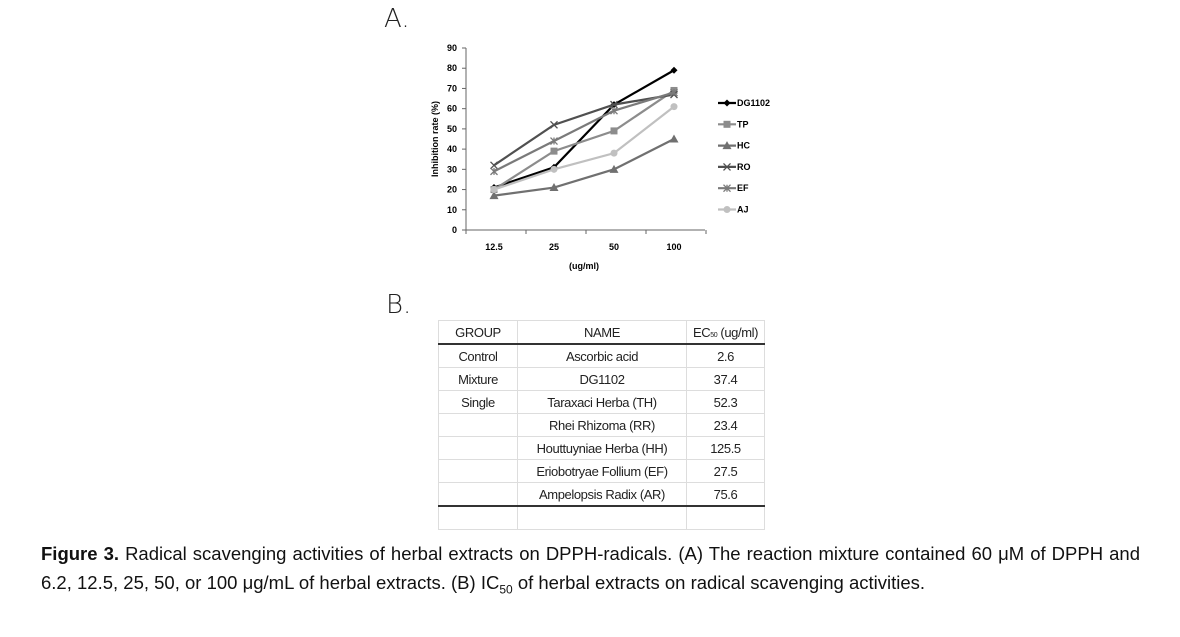  I want to click on panel-b-label: B., so click(399, 305).